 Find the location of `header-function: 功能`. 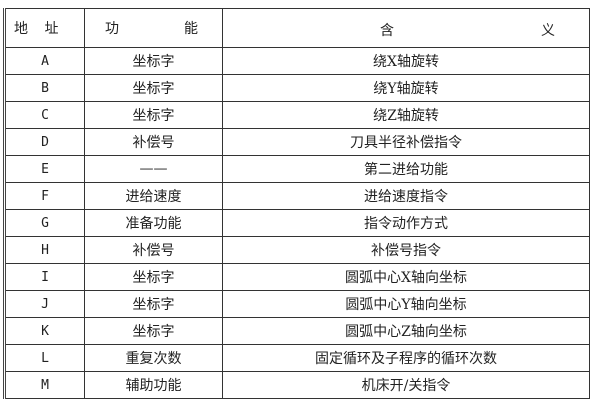

header-function: 功能 is located at coordinates (153, 28).